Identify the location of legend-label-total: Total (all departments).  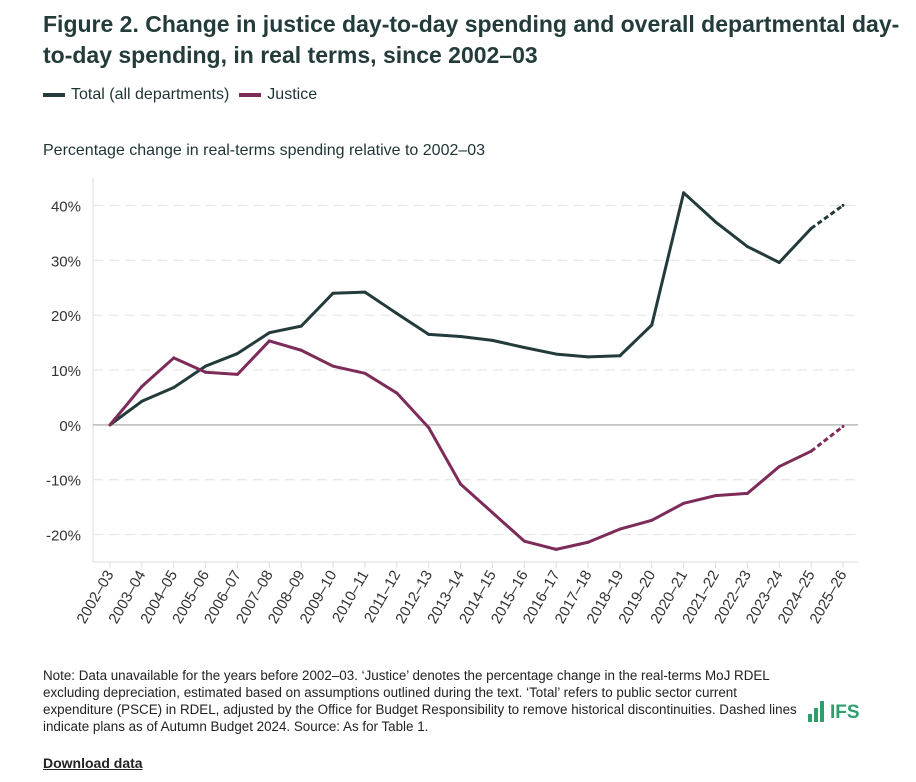
(150, 94).